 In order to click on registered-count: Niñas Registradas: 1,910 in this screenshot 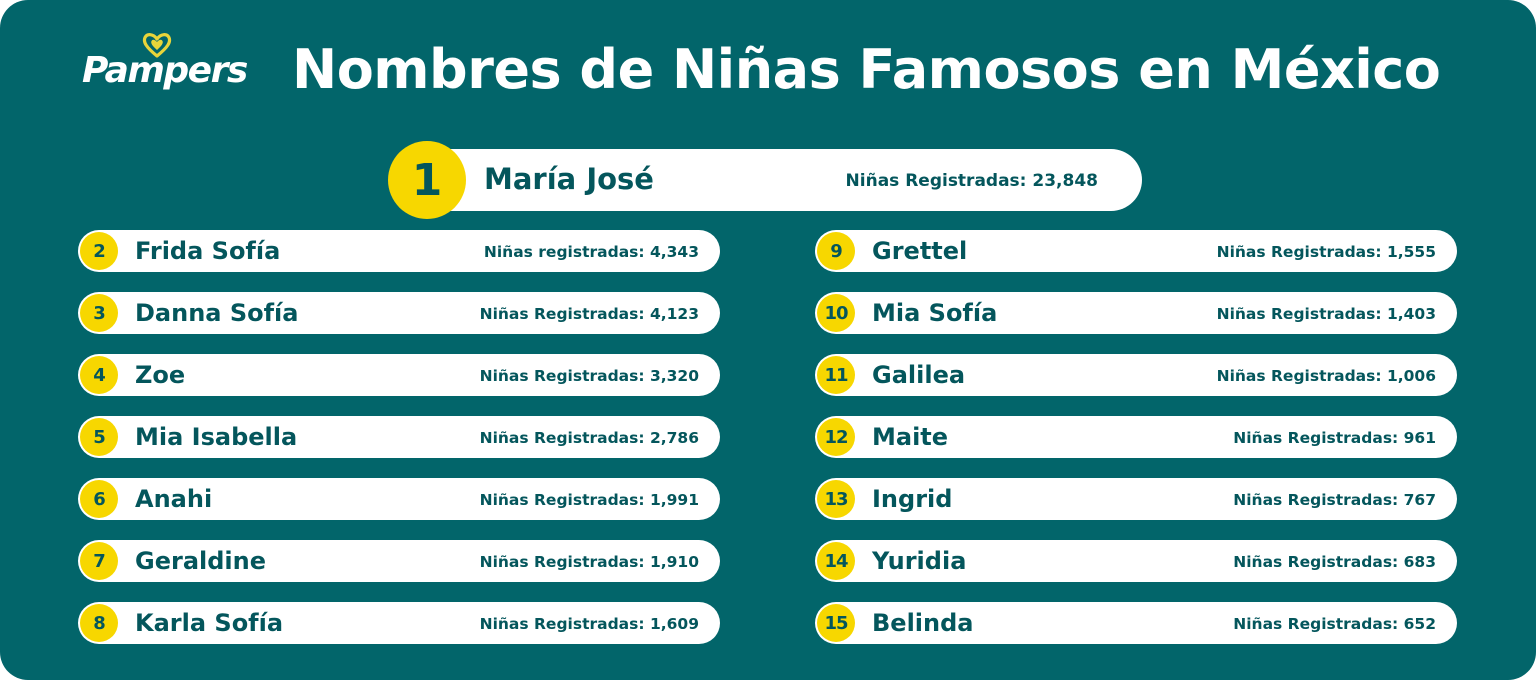, I will do `click(589, 562)`.